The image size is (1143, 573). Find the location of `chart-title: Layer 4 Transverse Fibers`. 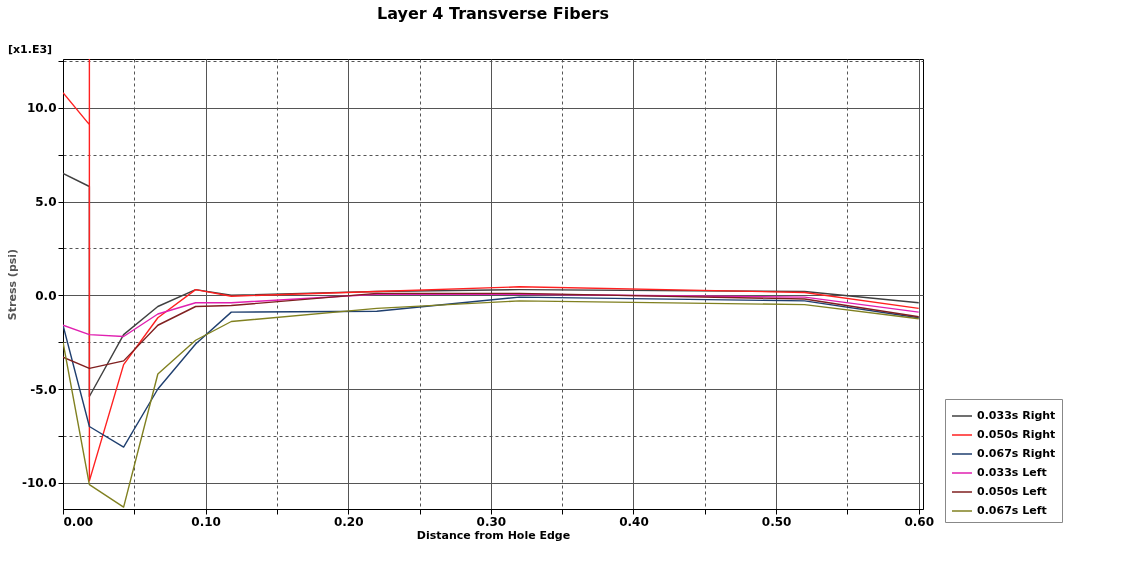

chart-title: Layer 4 Transverse Fibers is located at coordinates (493, 13).